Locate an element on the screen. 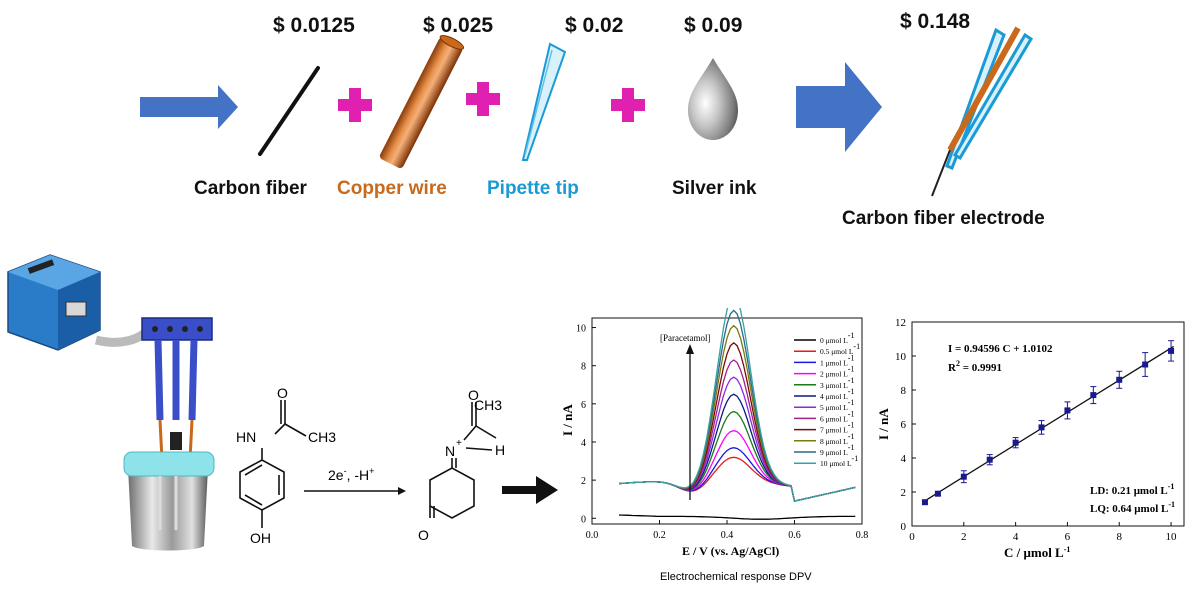 Image resolution: width=1200 pixels, height=591 pixels. silver-ink-drop-icon is located at coordinates (713, 99).